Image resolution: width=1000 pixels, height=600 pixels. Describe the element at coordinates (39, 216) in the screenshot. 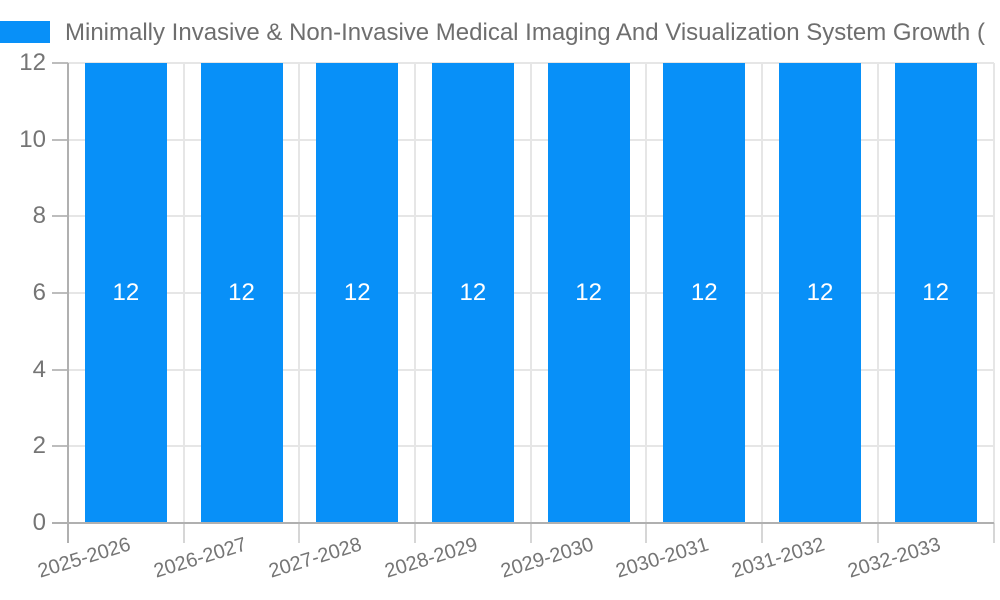

I see `y-axis-tick-label: 8` at that location.